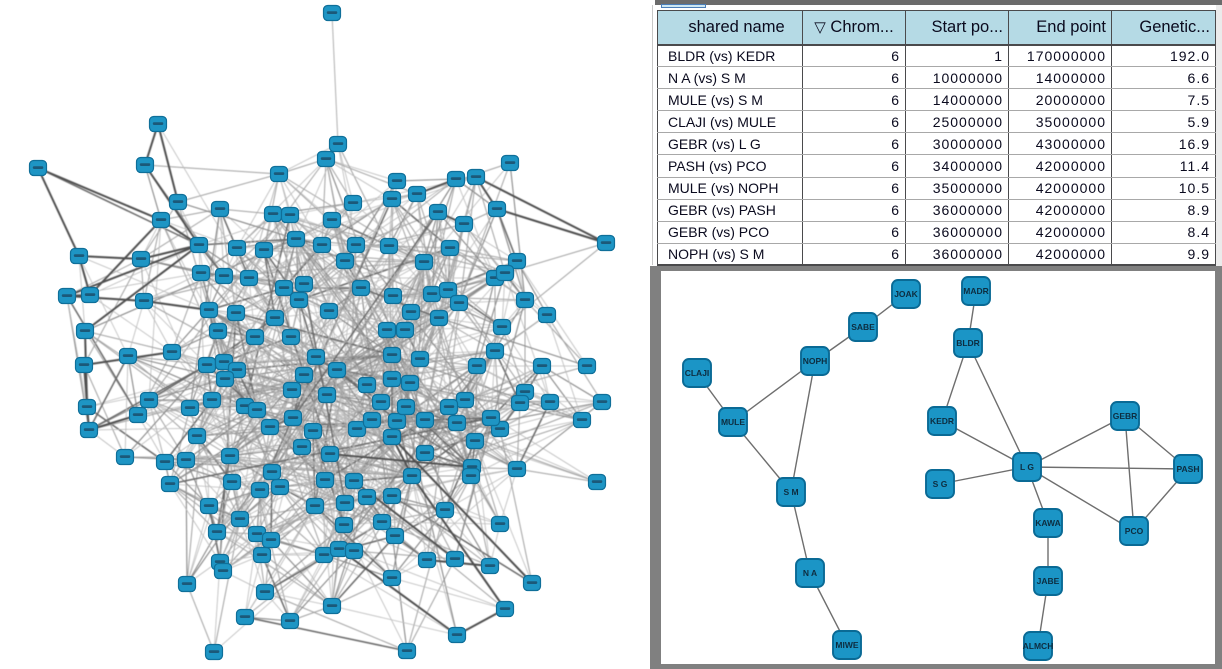 The image size is (1222, 669). I want to click on svg-text: MADR, so click(976, 291).